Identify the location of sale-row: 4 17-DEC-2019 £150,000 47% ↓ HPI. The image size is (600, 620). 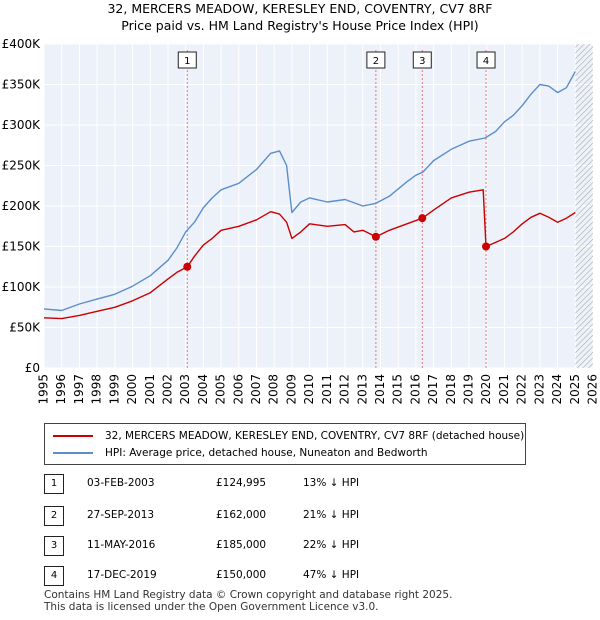
(254, 576).